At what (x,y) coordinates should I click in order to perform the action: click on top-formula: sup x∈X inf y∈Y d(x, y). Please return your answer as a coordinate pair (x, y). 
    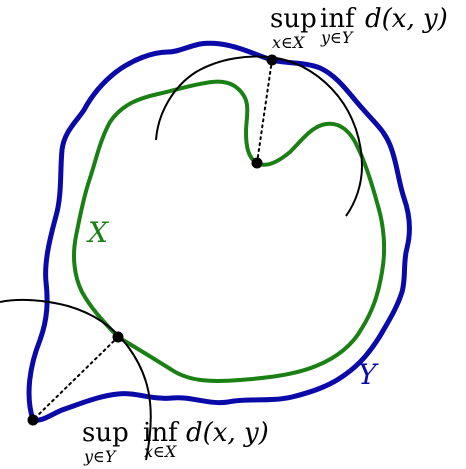
    Looking at the image, I should click on (359, 28).